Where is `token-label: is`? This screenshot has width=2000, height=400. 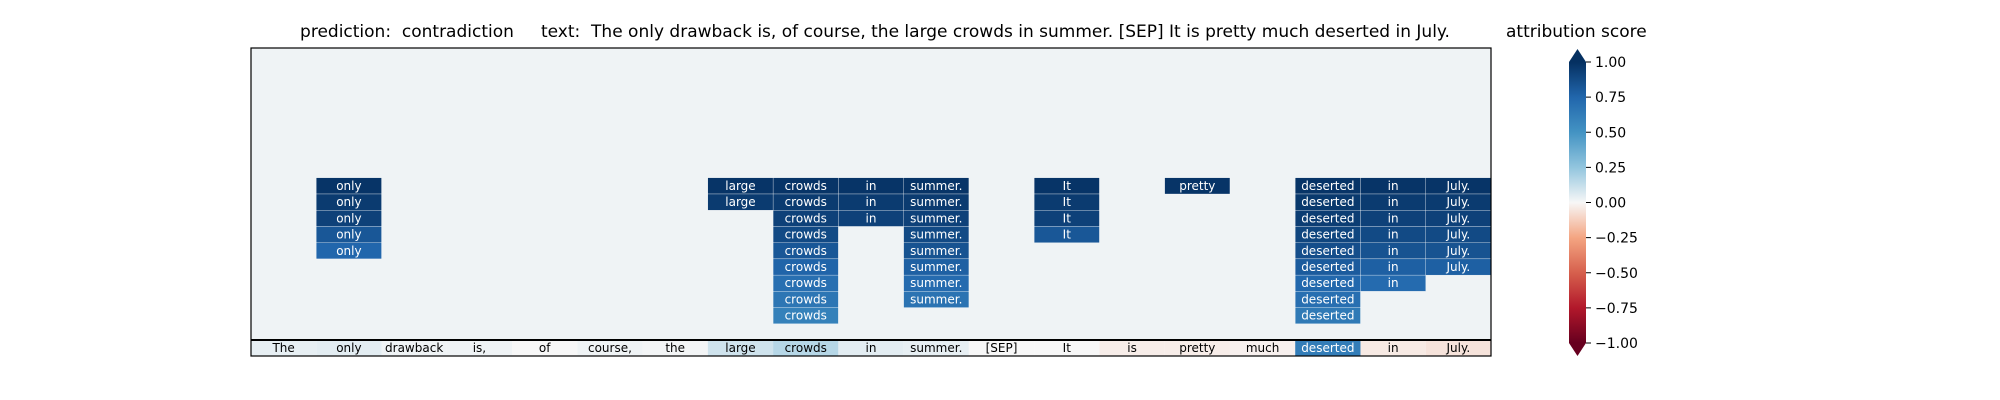 token-label: is is located at coordinates (1132, 348).